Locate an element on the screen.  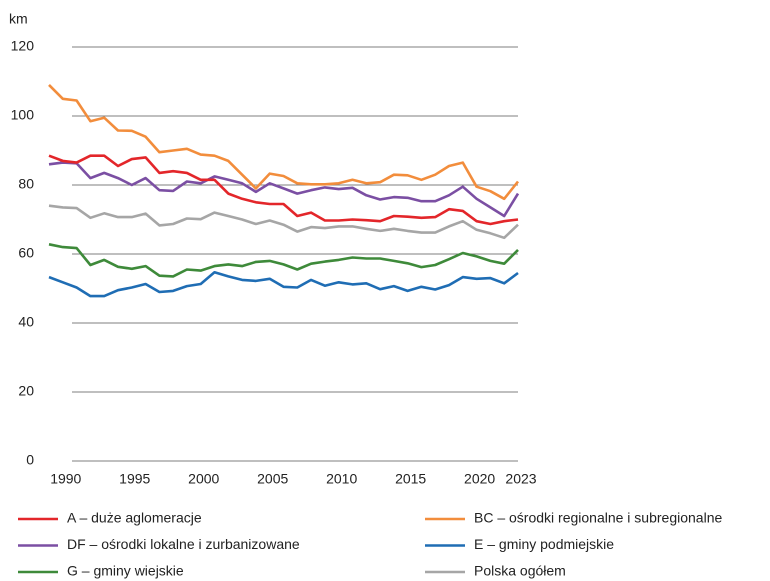
legend-label: G – gminy wiejskie is located at coordinates (125, 571).